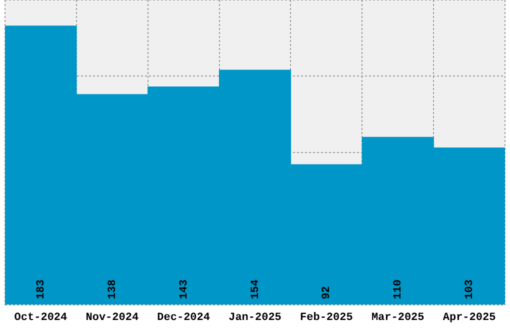  What do you see at coordinates (398, 318) in the screenshot?
I see `x-tick-label: Mar-2025` at bounding box center [398, 318].